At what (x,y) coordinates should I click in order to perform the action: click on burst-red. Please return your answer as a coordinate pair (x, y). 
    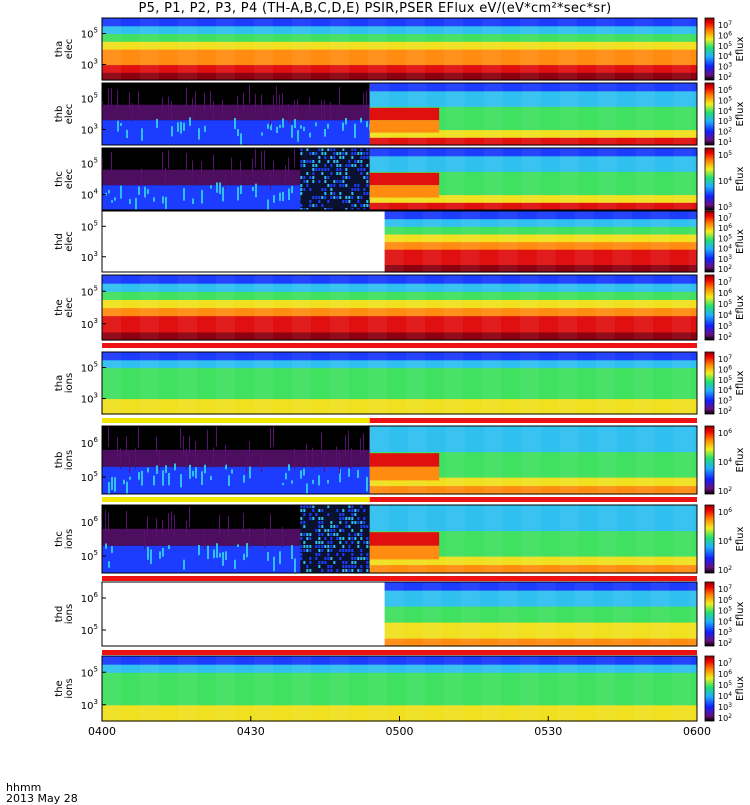
    Looking at the image, I should click on (404, 114).